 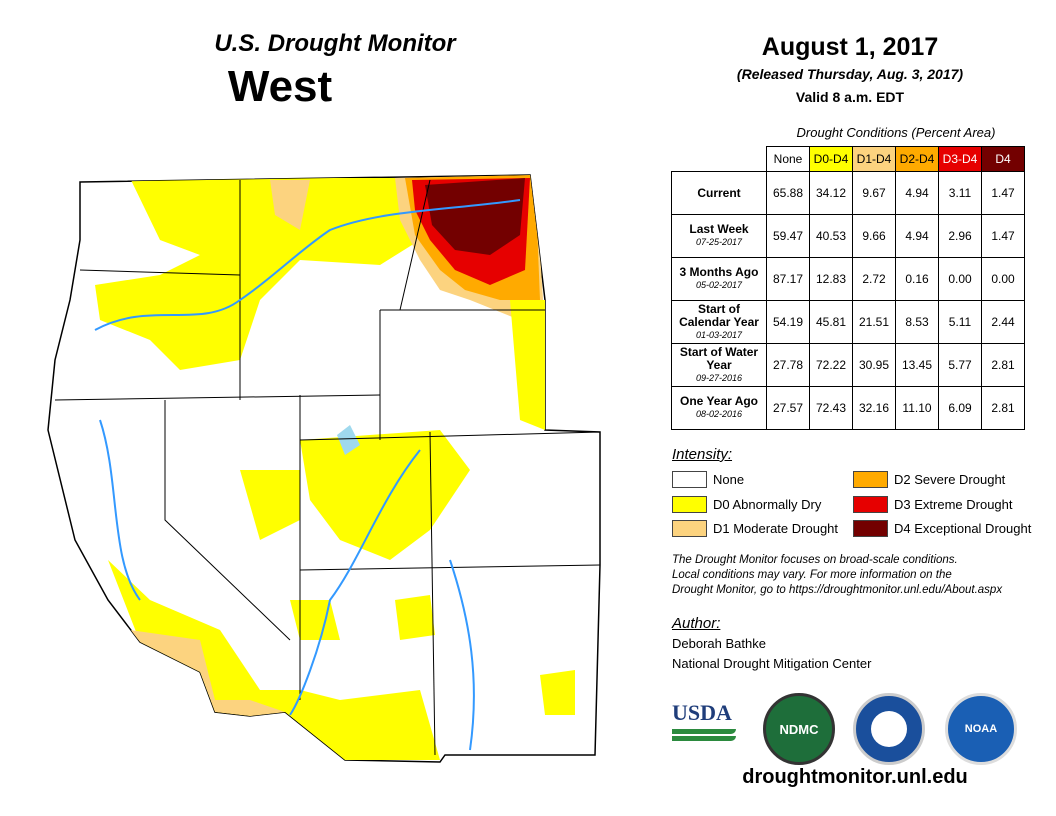 I want to click on legend-item-d0: D0 Abnormally Dry, so click(x=746, y=504).